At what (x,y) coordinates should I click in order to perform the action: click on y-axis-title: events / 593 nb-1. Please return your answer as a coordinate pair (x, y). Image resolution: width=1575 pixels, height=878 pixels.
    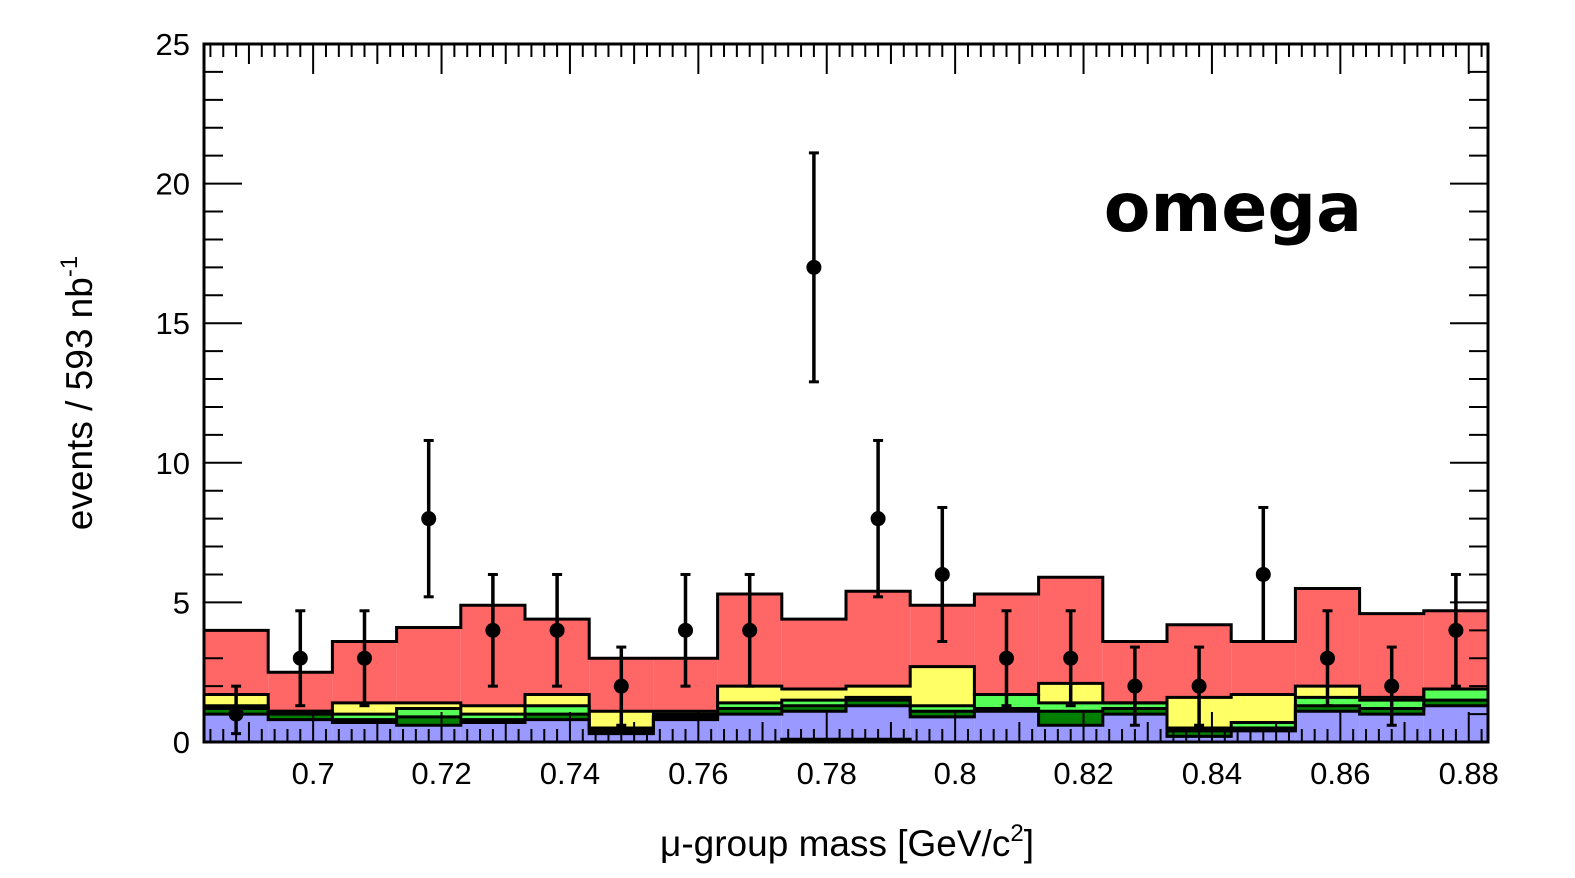
    Looking at the image, I should click on (78, 393).